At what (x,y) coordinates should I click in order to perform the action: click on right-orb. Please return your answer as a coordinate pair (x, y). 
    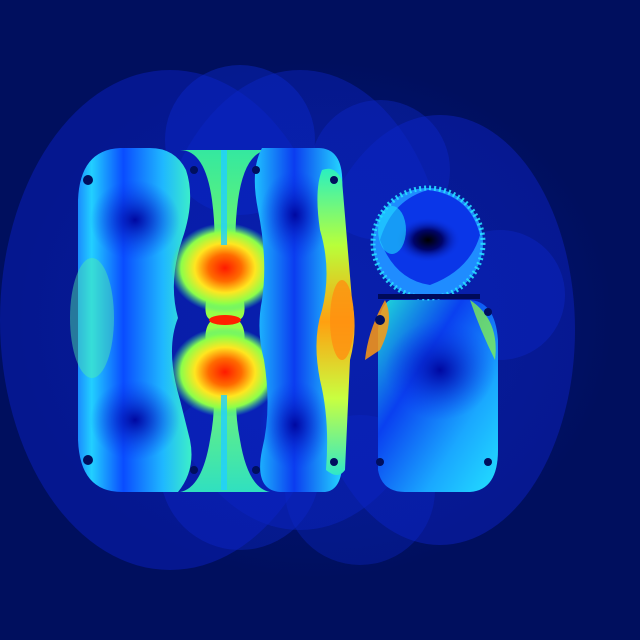
    Looking at the image, I should click on (428, 243).